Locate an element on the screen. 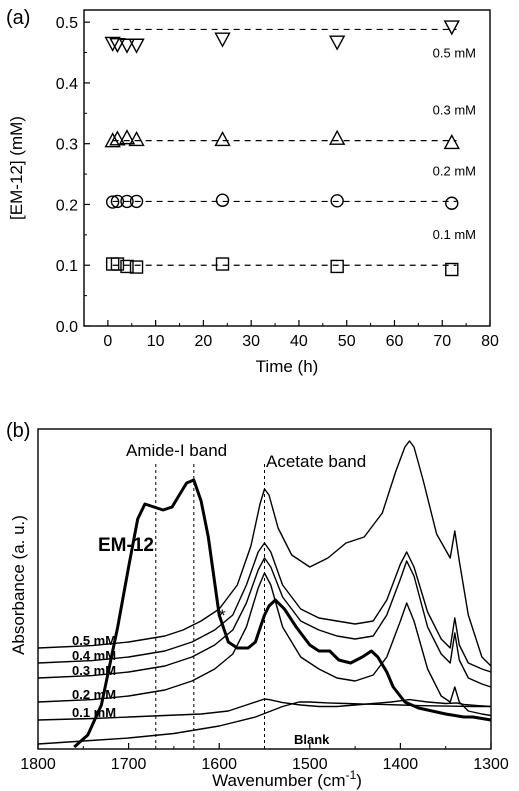 The height and width of the screenshot is (791, 519). panel-b-x-axis: 1800 1700 1600 1500 1400 1300 is located at coordinates (264, 758).